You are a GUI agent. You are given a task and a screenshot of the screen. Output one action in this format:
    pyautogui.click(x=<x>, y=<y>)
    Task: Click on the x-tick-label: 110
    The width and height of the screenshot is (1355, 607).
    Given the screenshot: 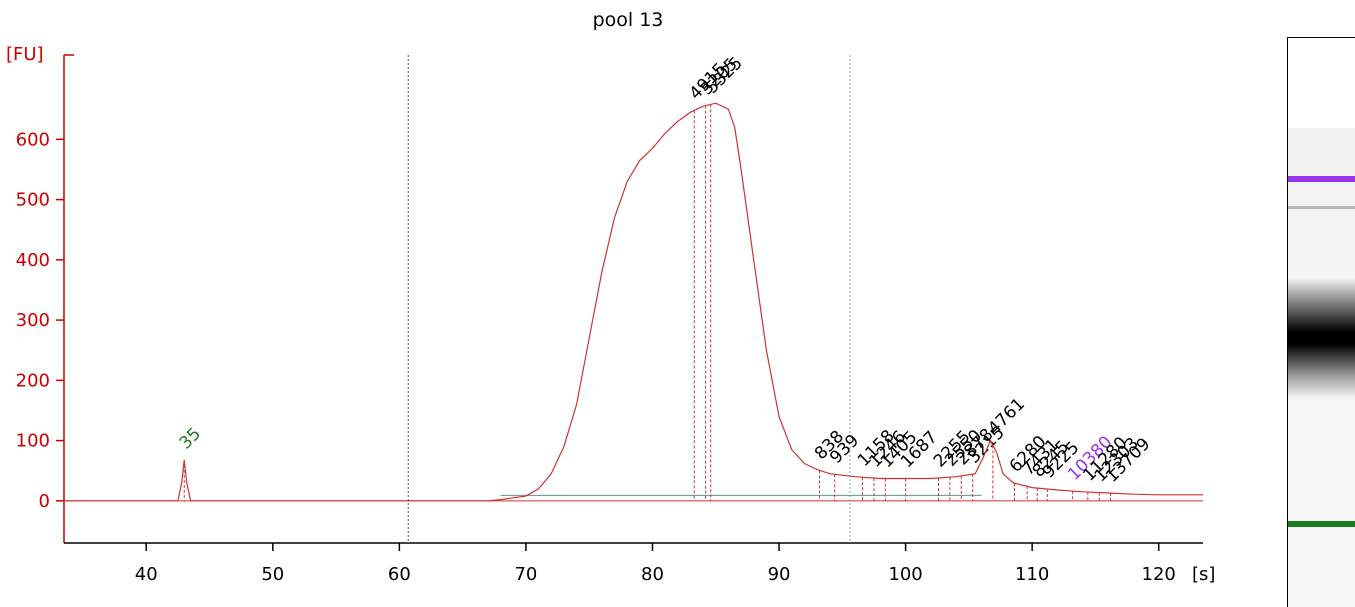 What is the action you would take?
    pyautogui.click(x=1032, y=574)
    